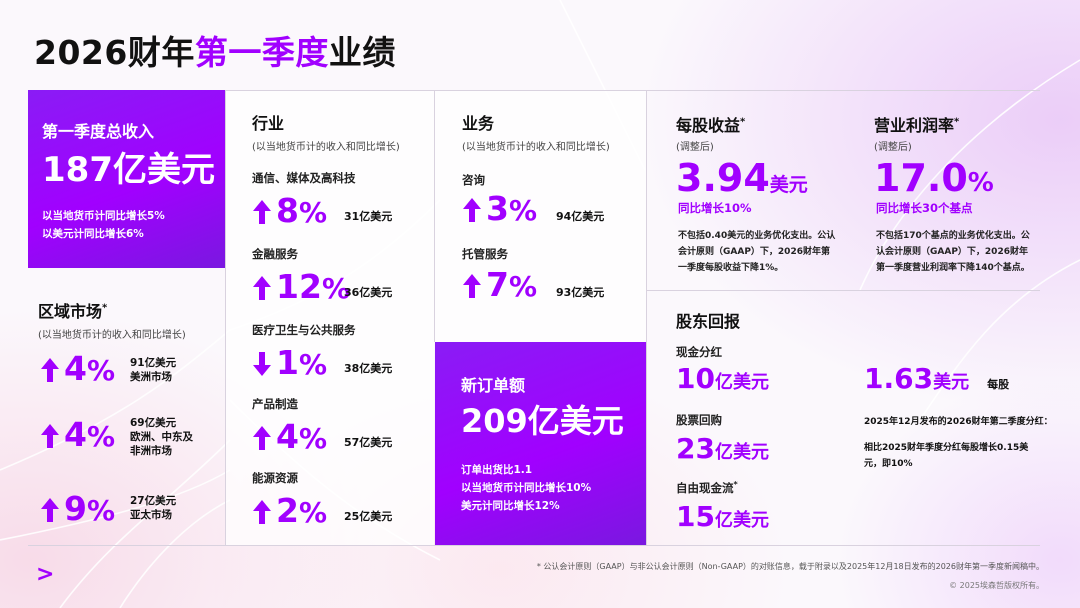  Describe the element at coordinates (916, 124) in the screenshot. I see `margin-title: 营业利润率*` at that location.